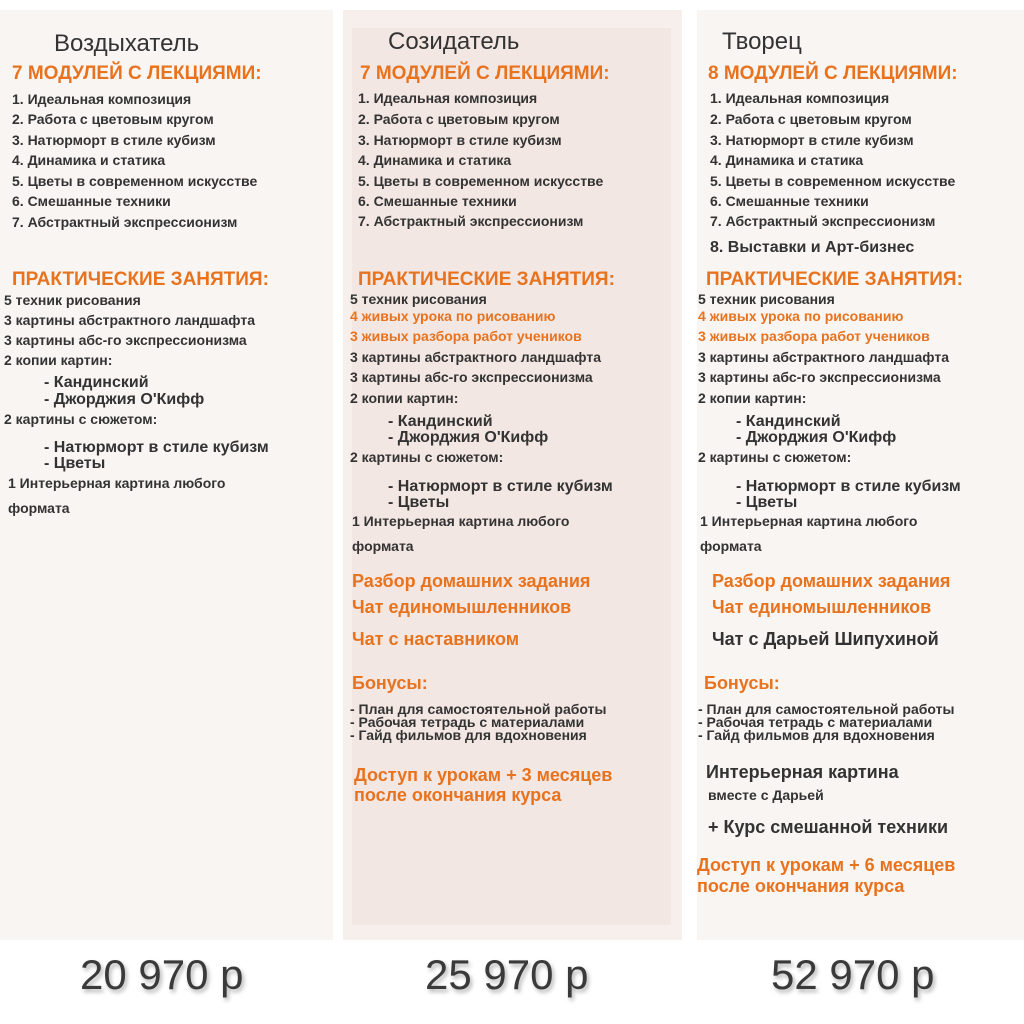 Image resolution: width=1024 pixels, height=1024 pixels. I want to click on module-item: 8. Выставки и Арт-бизнес, so click(812, 247).